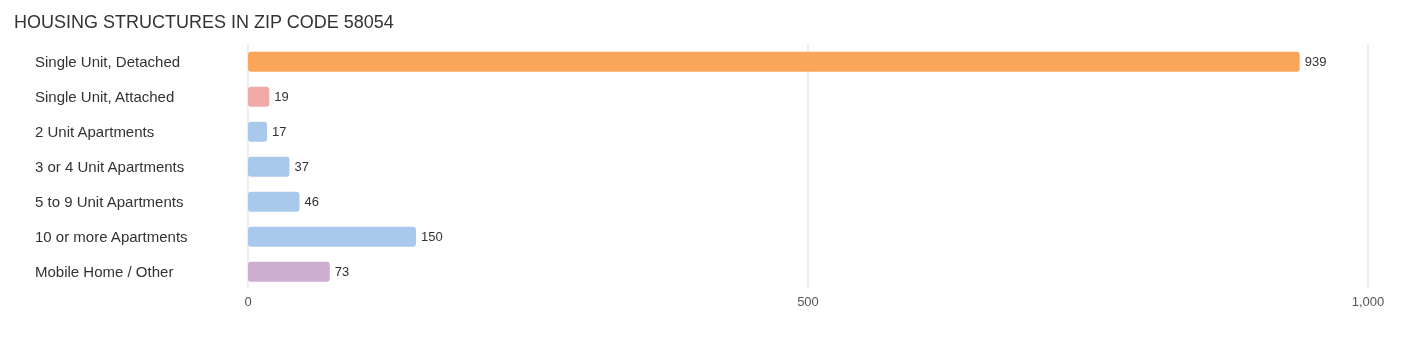  I want to click on data-label: 37, so click(301, 167).